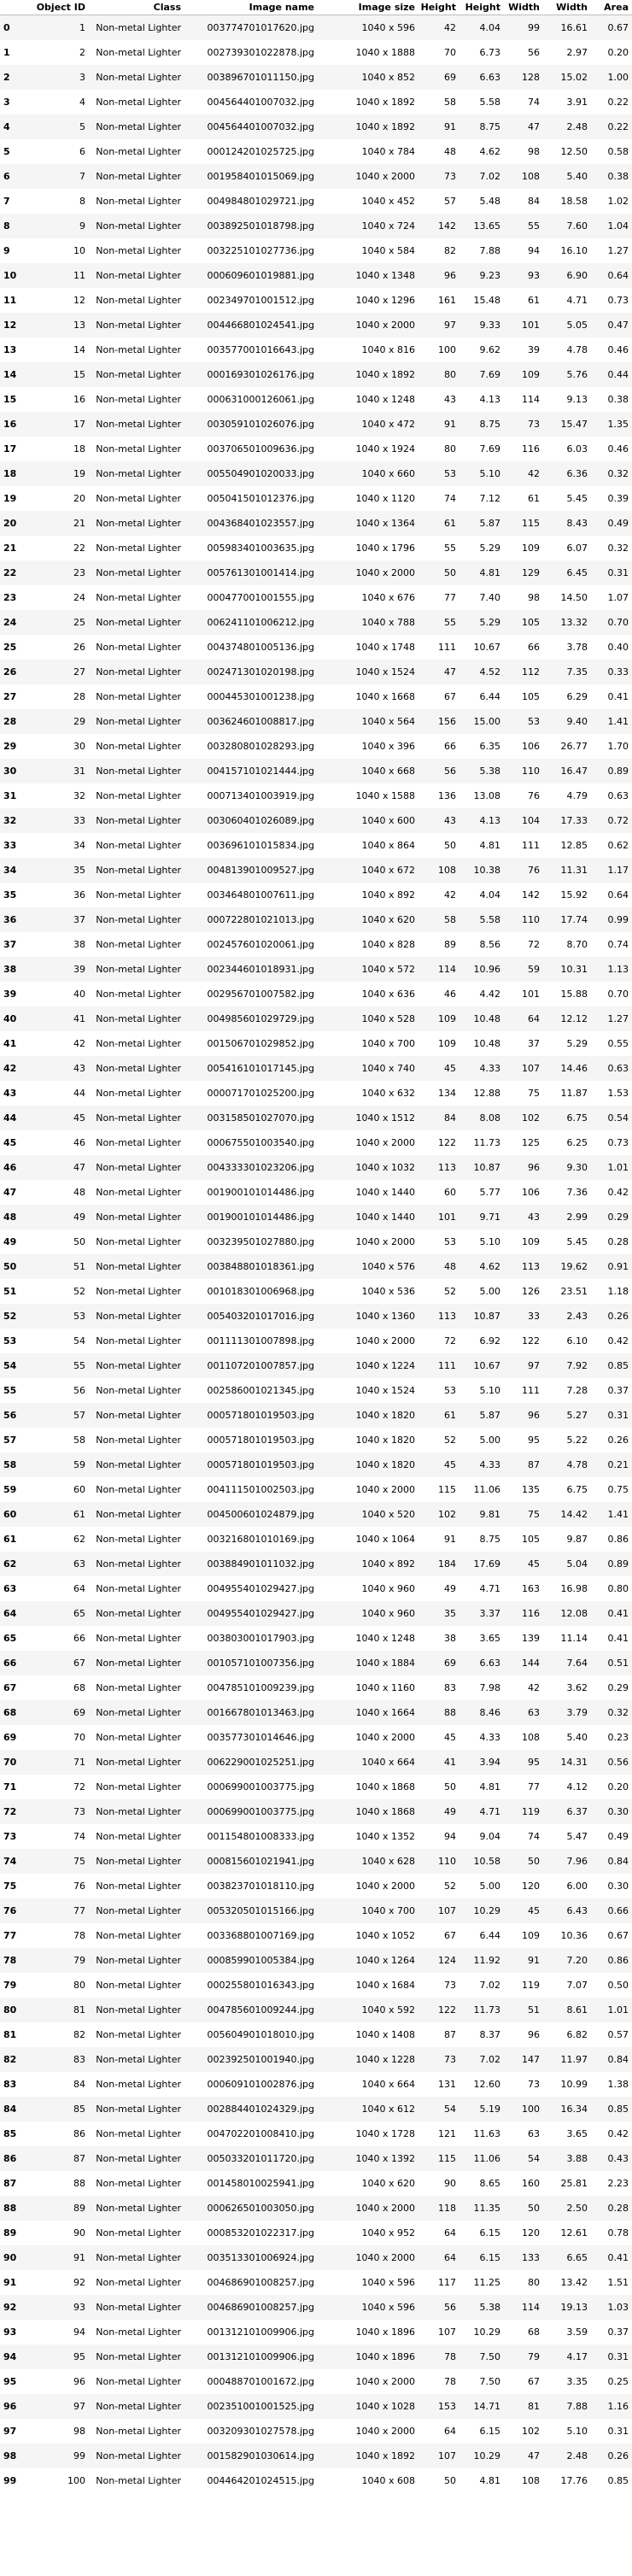 The image size is (632, 2576). What do you see at coordinates (487, 1043) in the screenshot?
I see `table-cell: 10.48` at bounding box center [487, 1043].